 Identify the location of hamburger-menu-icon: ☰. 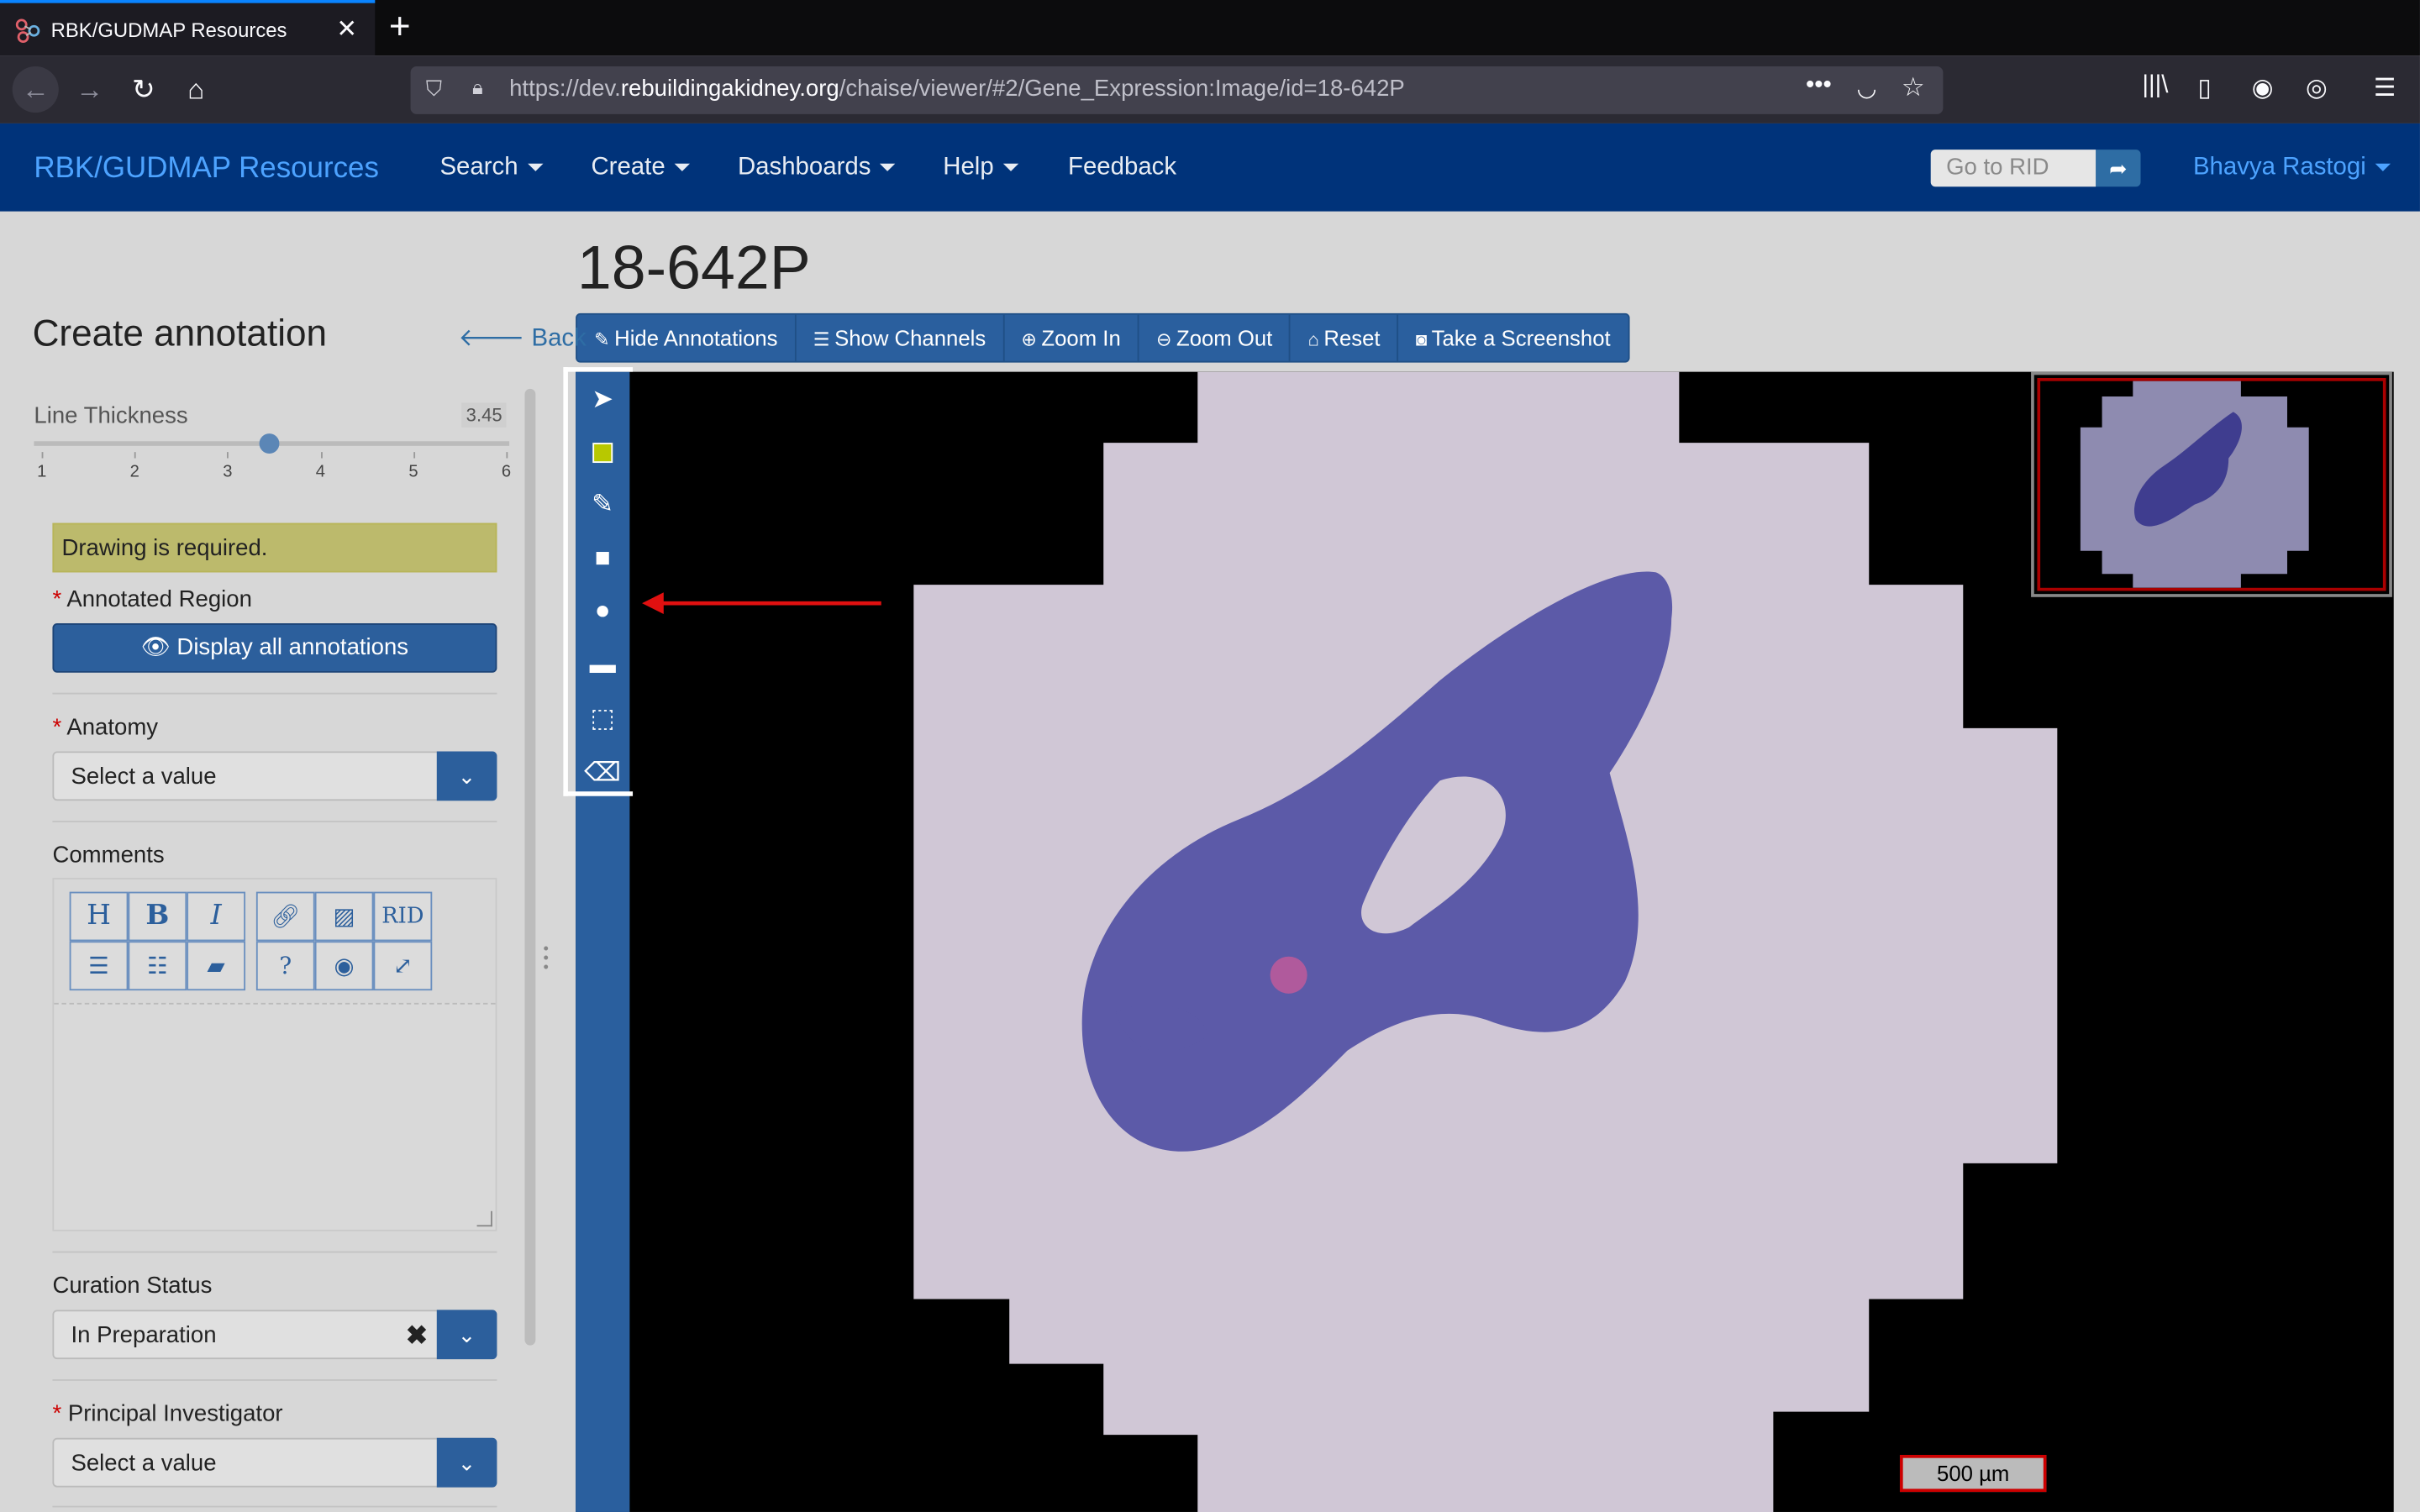
(2385, 88).